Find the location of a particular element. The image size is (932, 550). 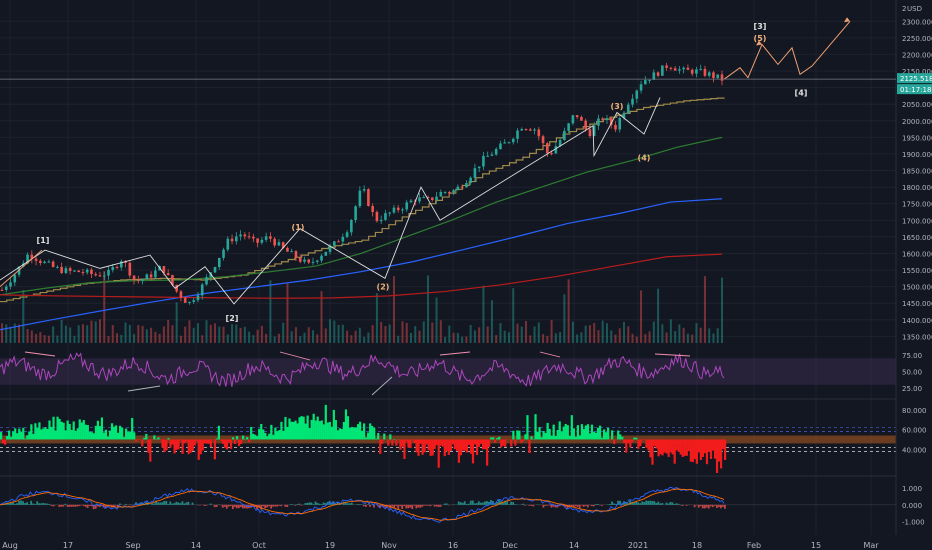

y-tick-label: 1750.000 is located at coordinates (917, 205).